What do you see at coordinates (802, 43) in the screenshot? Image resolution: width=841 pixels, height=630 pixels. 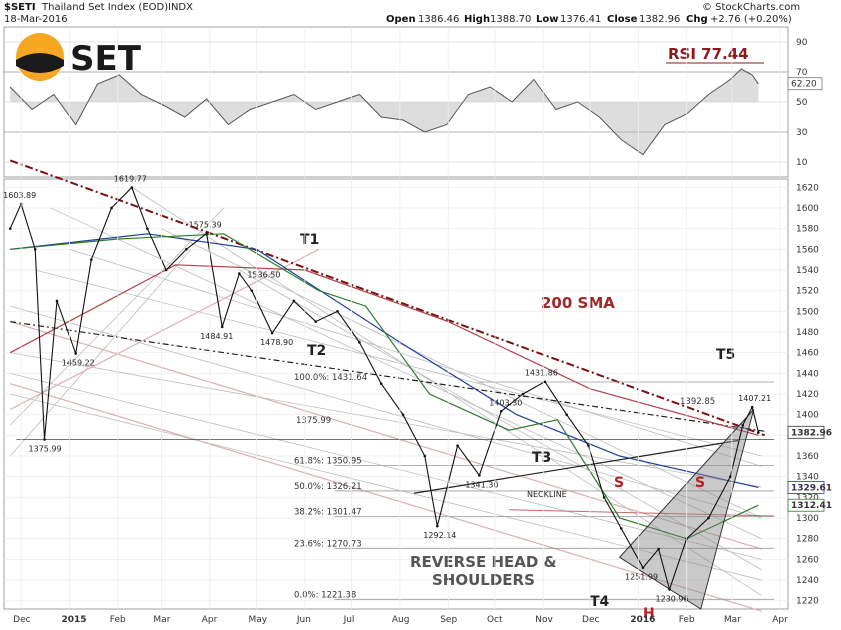 I see `rsi-tick-label: 90` at bounding box center [802, 43].